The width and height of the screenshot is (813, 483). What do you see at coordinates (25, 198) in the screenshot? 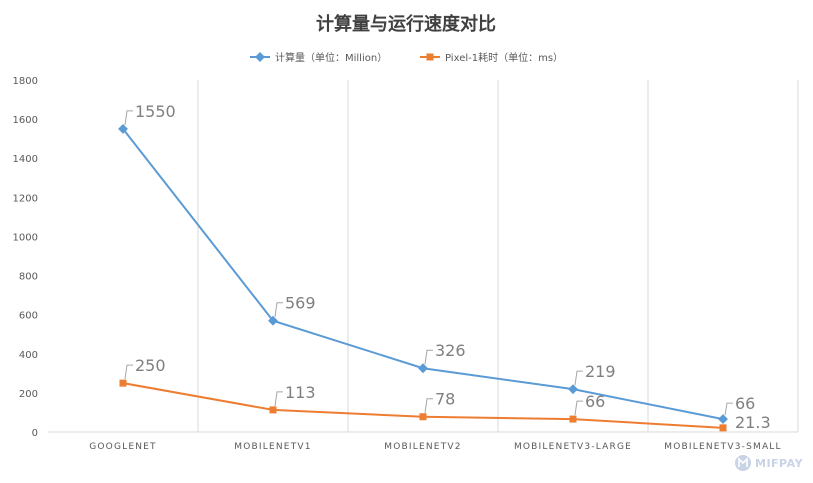
I see `y-tick-label: 1200` at bounding box center [25, 198].